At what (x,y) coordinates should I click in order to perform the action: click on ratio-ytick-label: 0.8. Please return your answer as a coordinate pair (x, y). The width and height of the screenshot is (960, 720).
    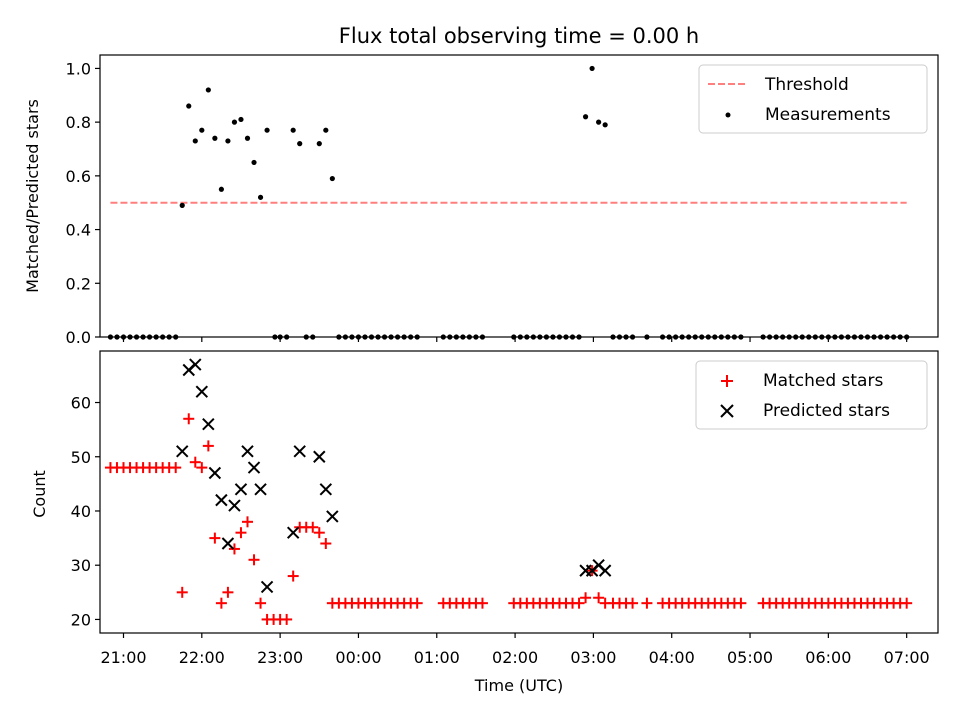
    Looking at the image, I should click on (78, 122).